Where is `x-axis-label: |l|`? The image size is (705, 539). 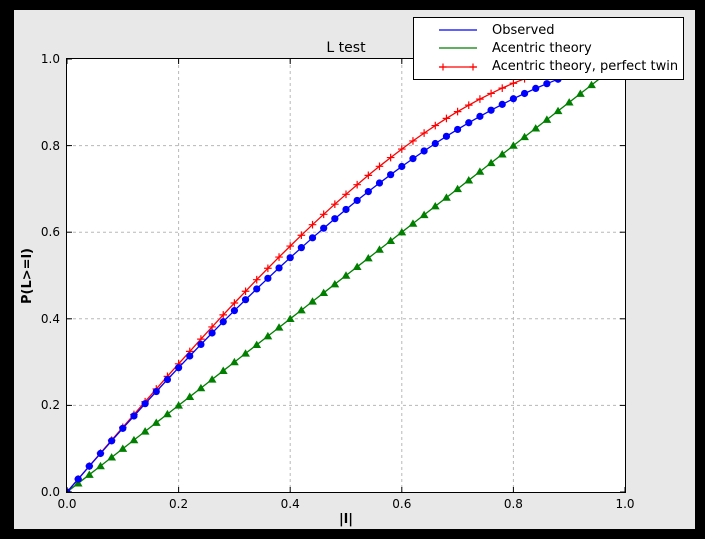
x-axis-label: |l| is located at coordinates (346, 519).